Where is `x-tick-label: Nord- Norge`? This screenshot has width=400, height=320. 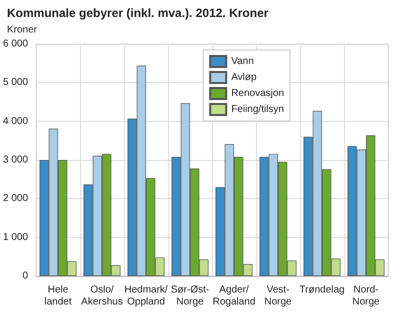
x-tick-label: Nord- Norge is located at coordinates (366, 296).